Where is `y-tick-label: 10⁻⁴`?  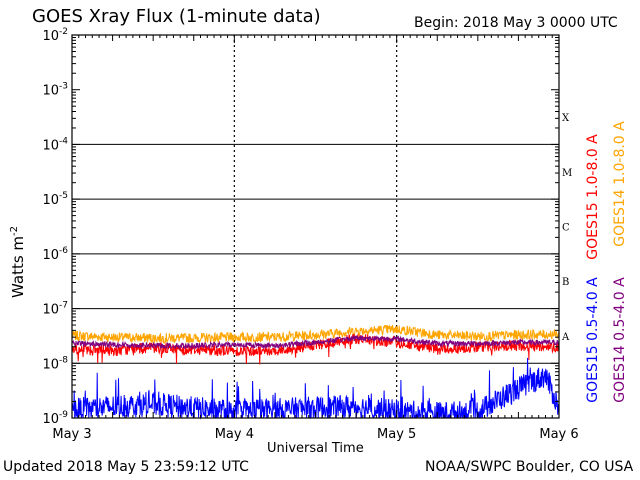
y-tick-label: 10⁻⁴ is located at coordinates (55, 144).